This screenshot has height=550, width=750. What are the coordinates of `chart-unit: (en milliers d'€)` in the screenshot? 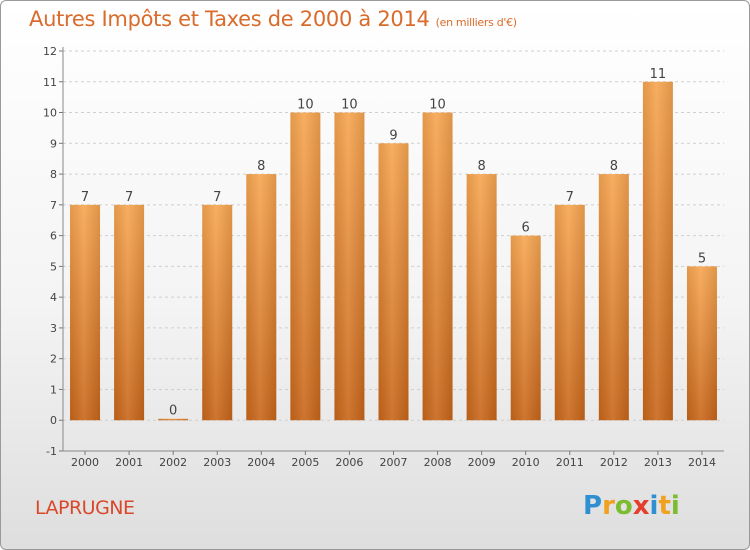 It's located at (476, 22).